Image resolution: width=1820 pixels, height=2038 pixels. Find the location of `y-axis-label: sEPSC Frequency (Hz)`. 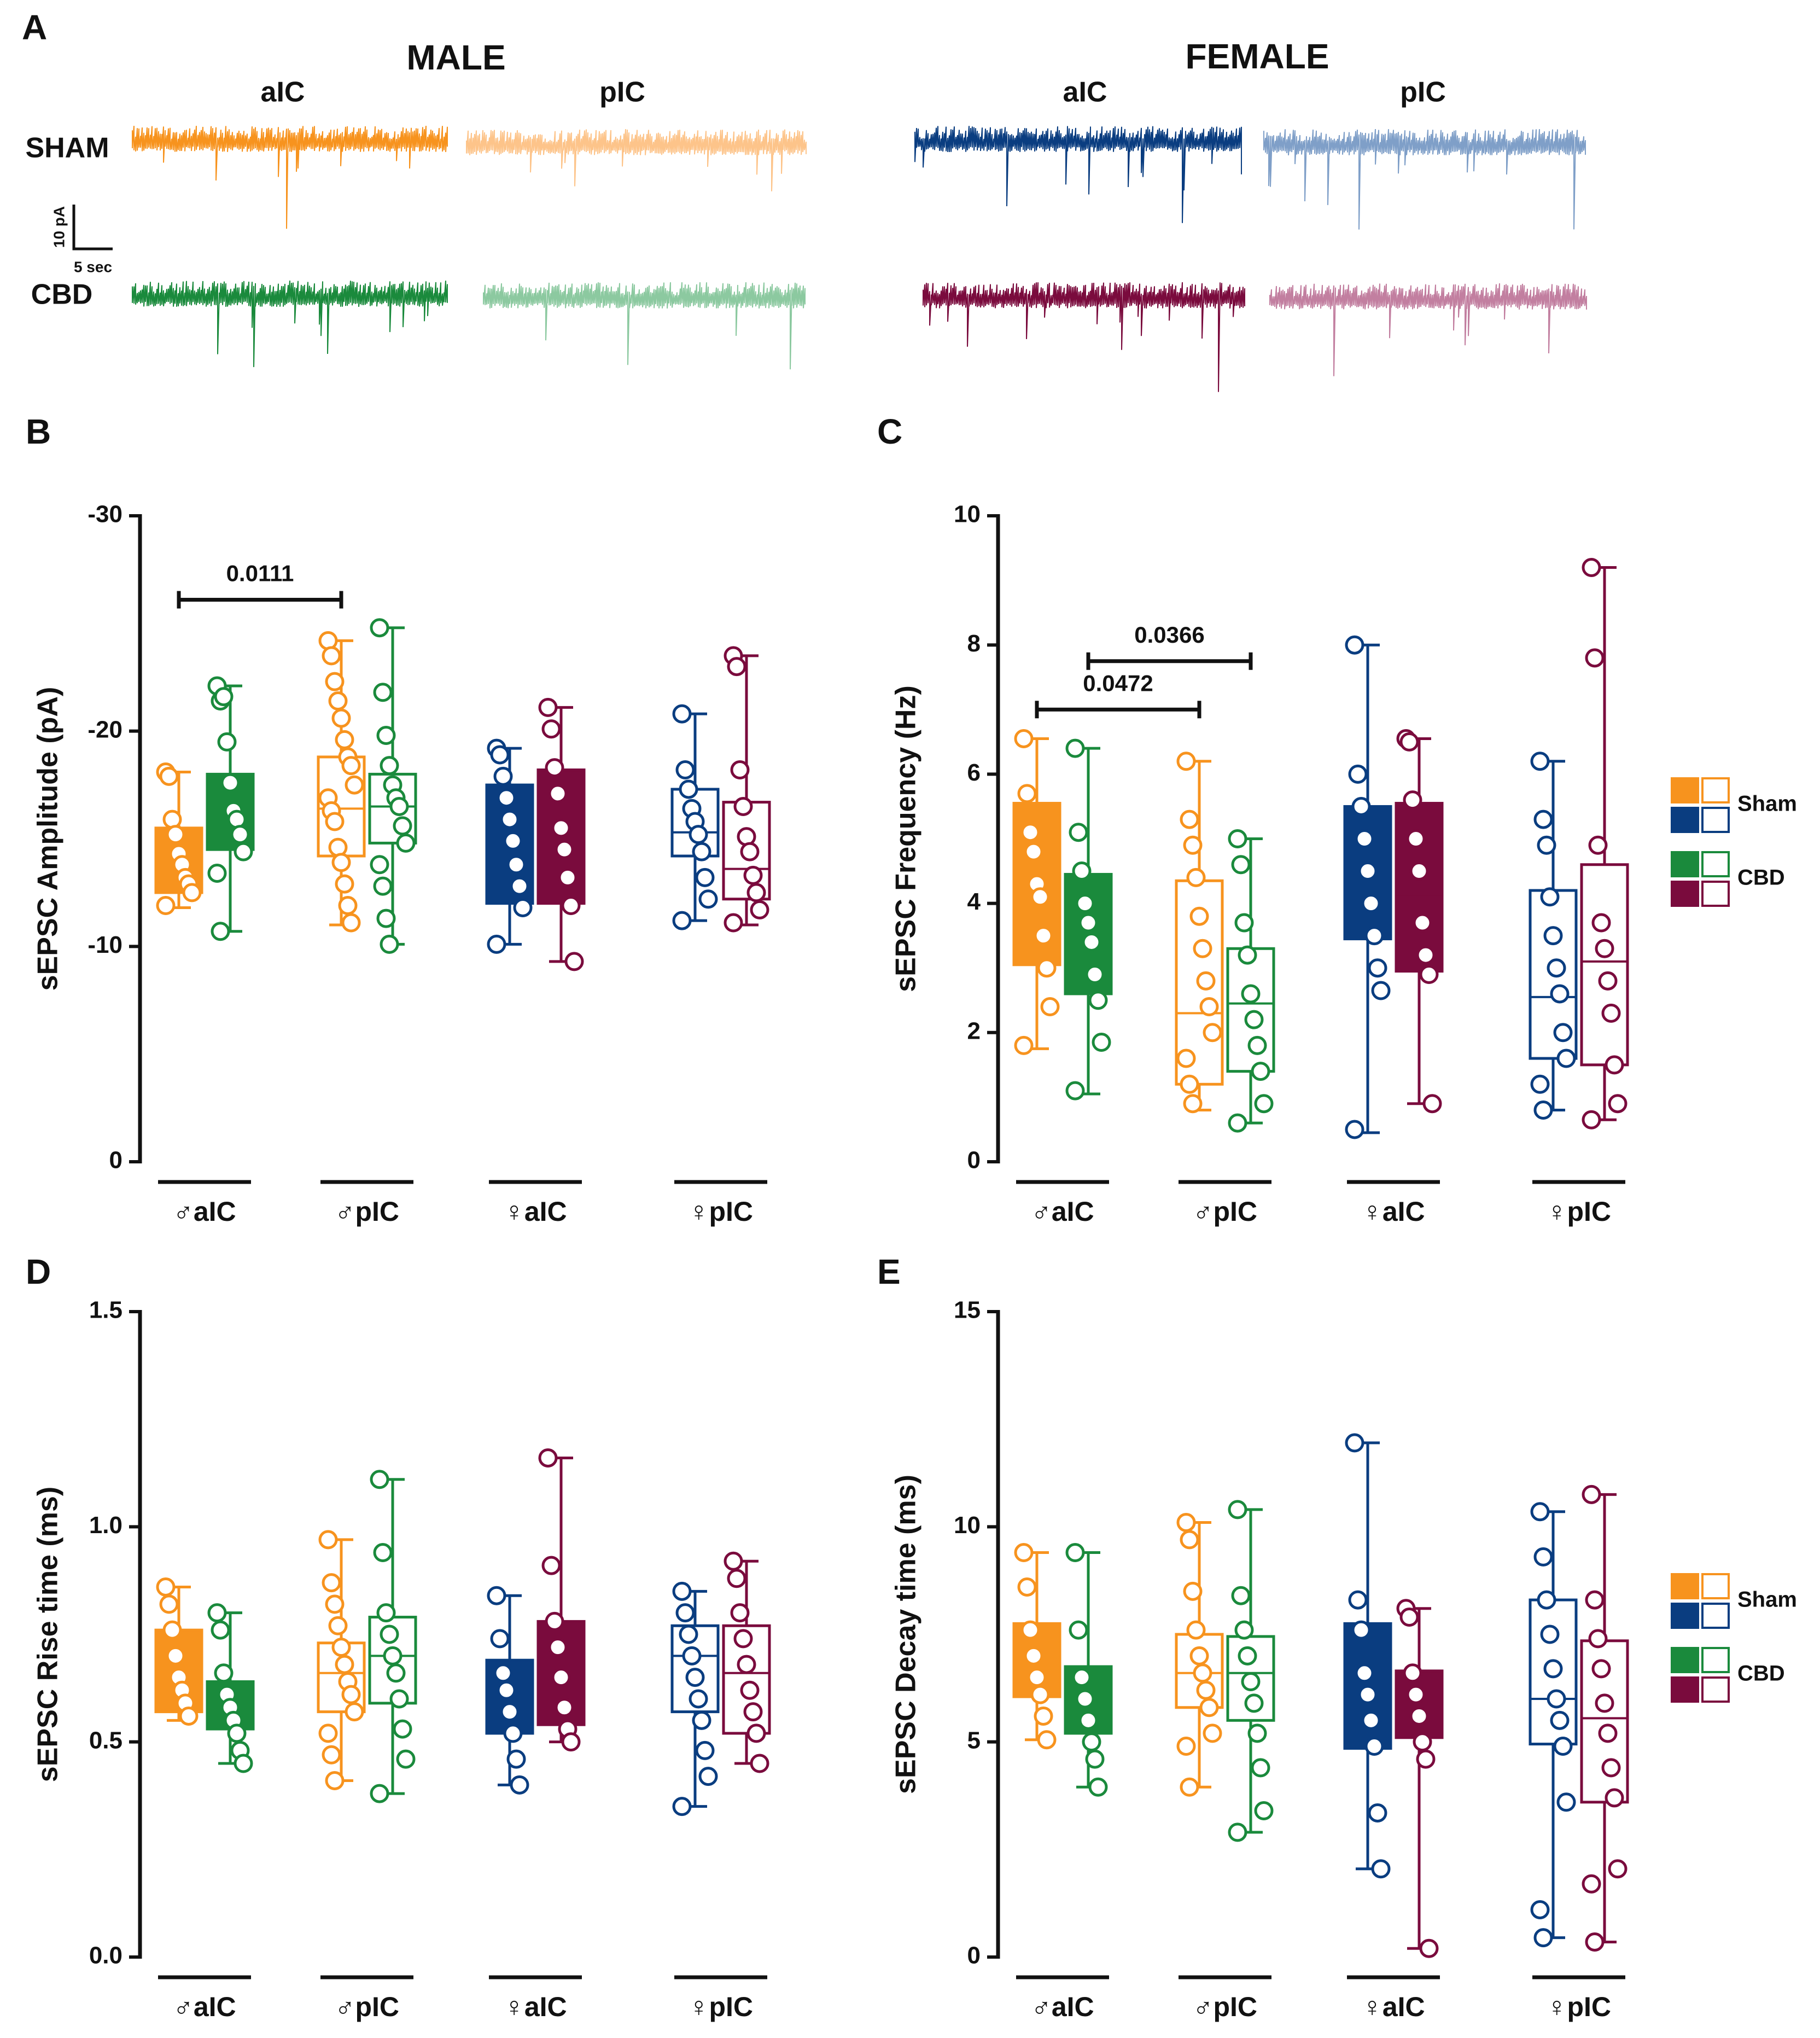

y-axis-label: sEPSC Frequency (Hz) is located at coordinates (906, 838).